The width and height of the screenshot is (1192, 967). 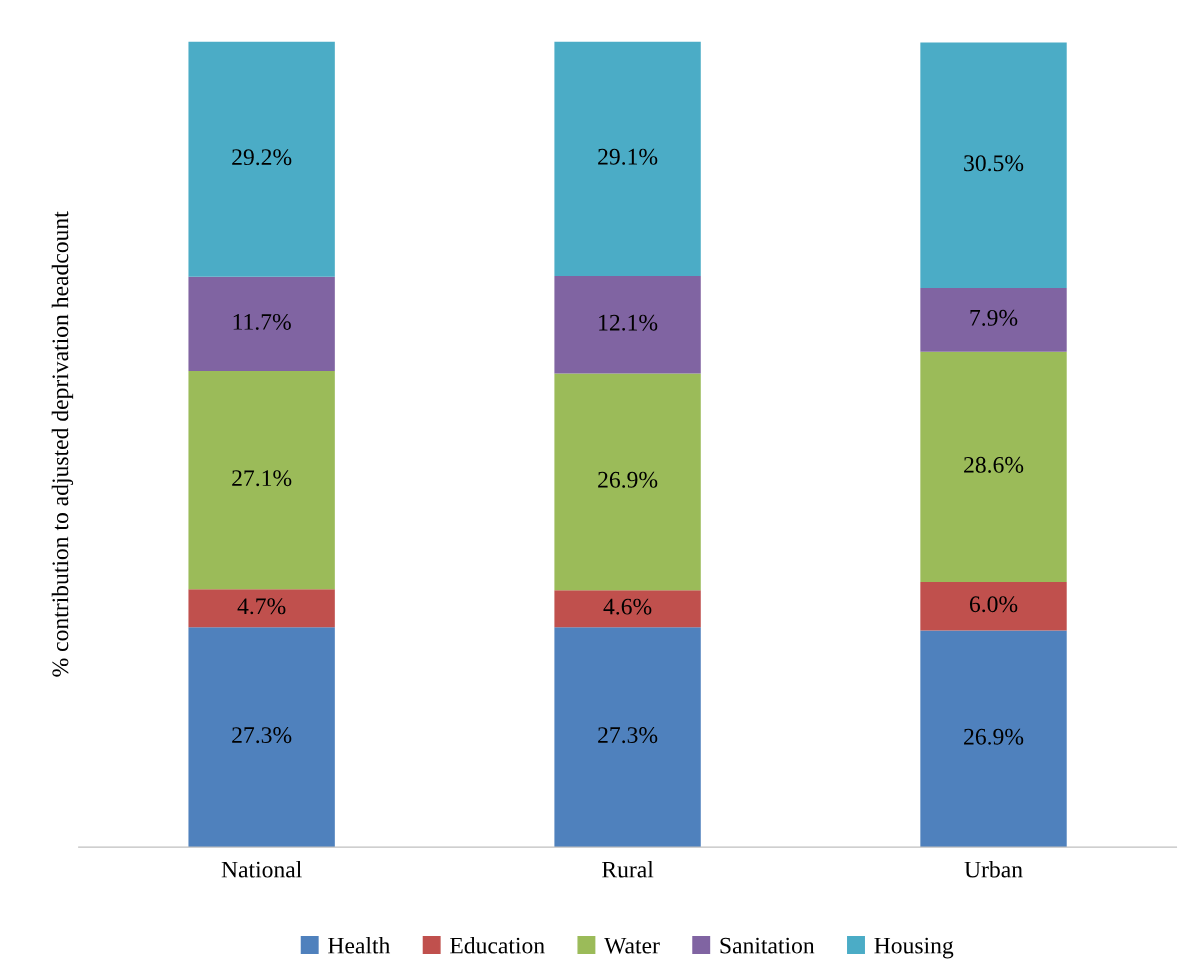 I want to click on x-tick-label: Rural, so click(x=628, y=869).